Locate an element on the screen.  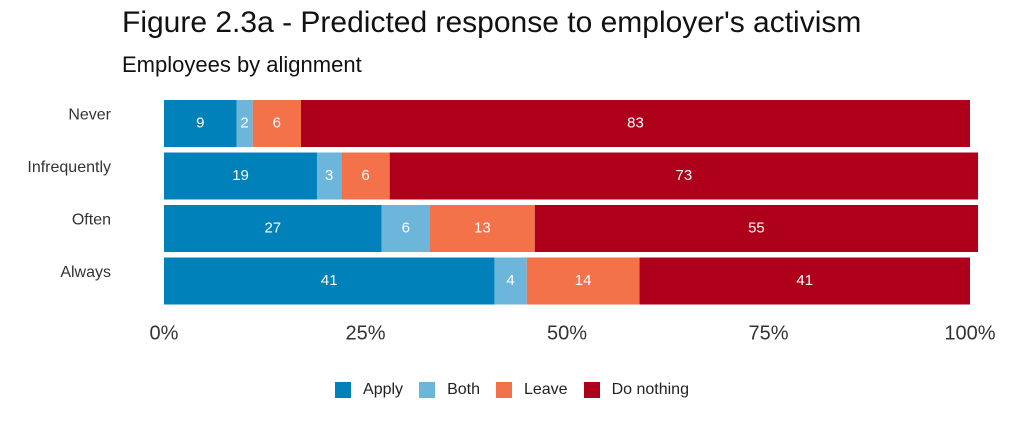
data-label: 83 is located at coordinates (635, 122).